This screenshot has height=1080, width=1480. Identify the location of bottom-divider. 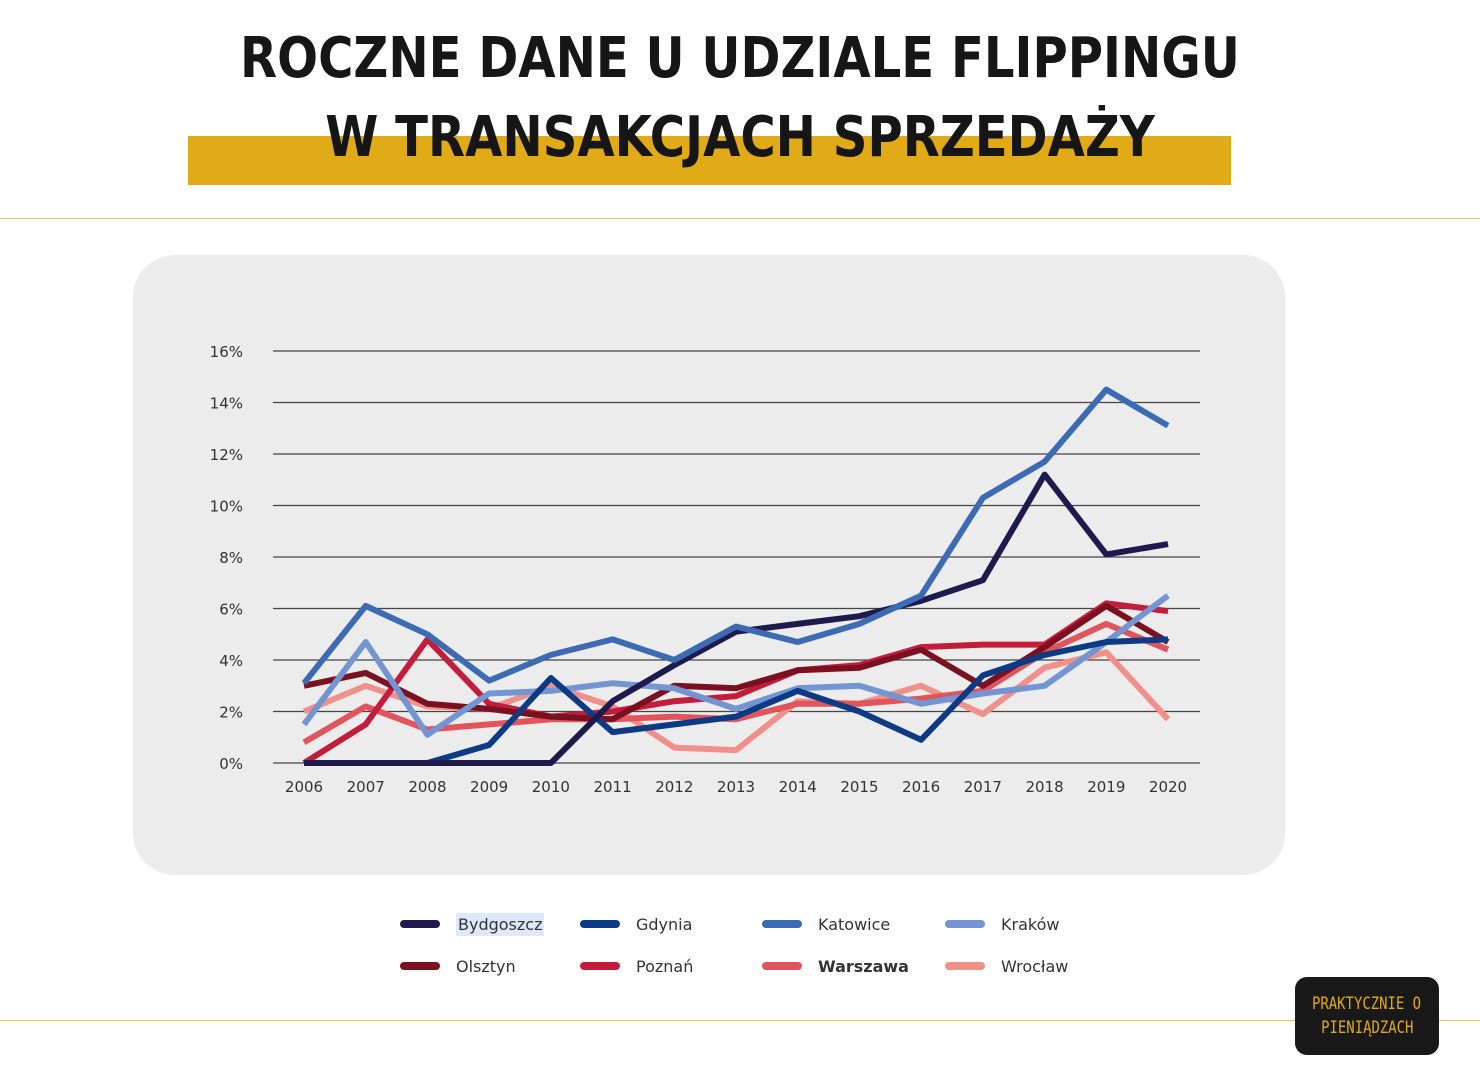
(740, 1020).